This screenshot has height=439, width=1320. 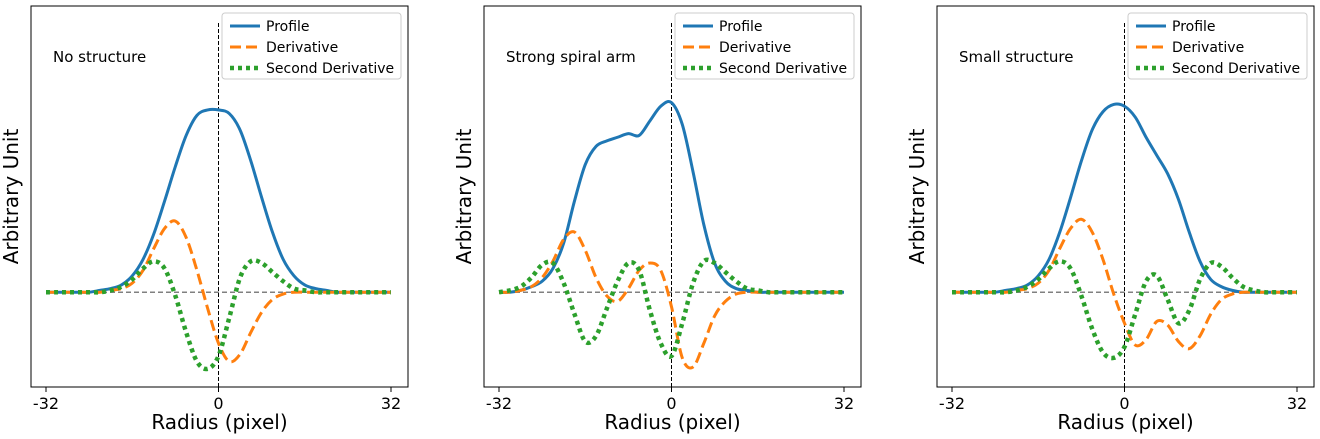 I want to click on panel-annotation: No structure, so click(x=99, y=57).